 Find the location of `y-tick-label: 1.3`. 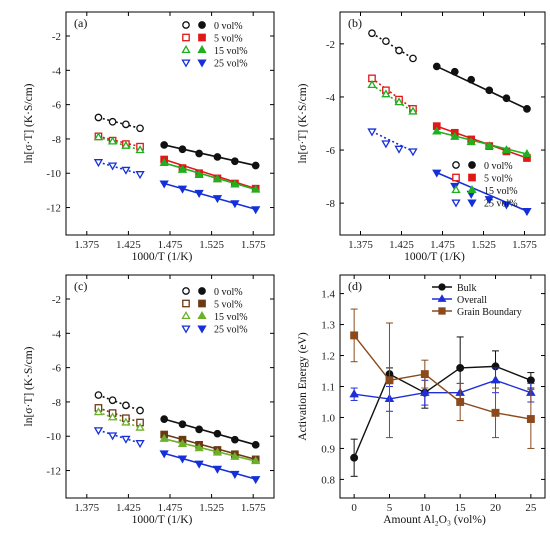

y-tick-label: 1.3 is located at coordinates (328, 326).